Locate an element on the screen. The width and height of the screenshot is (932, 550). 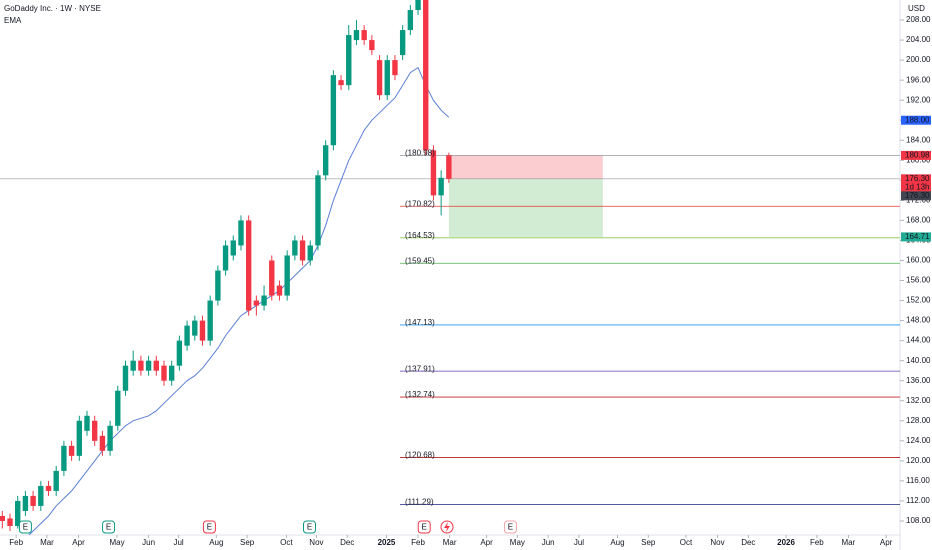
level-label: (164.53) is located at coordinates (420, 235).